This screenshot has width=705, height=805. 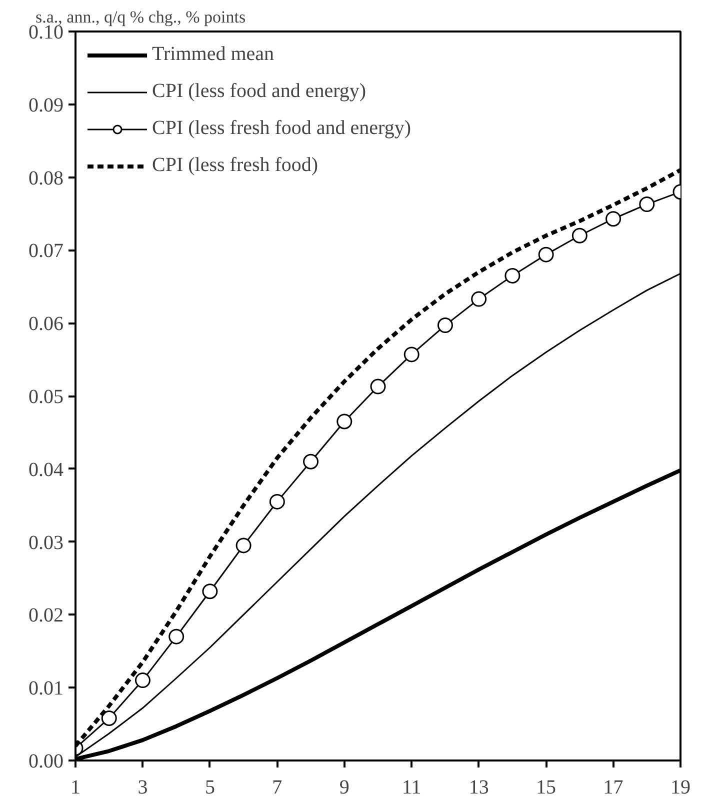 What do you see at coordinates (546, 787) in the screenshot?
I see `x-tick-label: 15` at bounding box center [546, 787].